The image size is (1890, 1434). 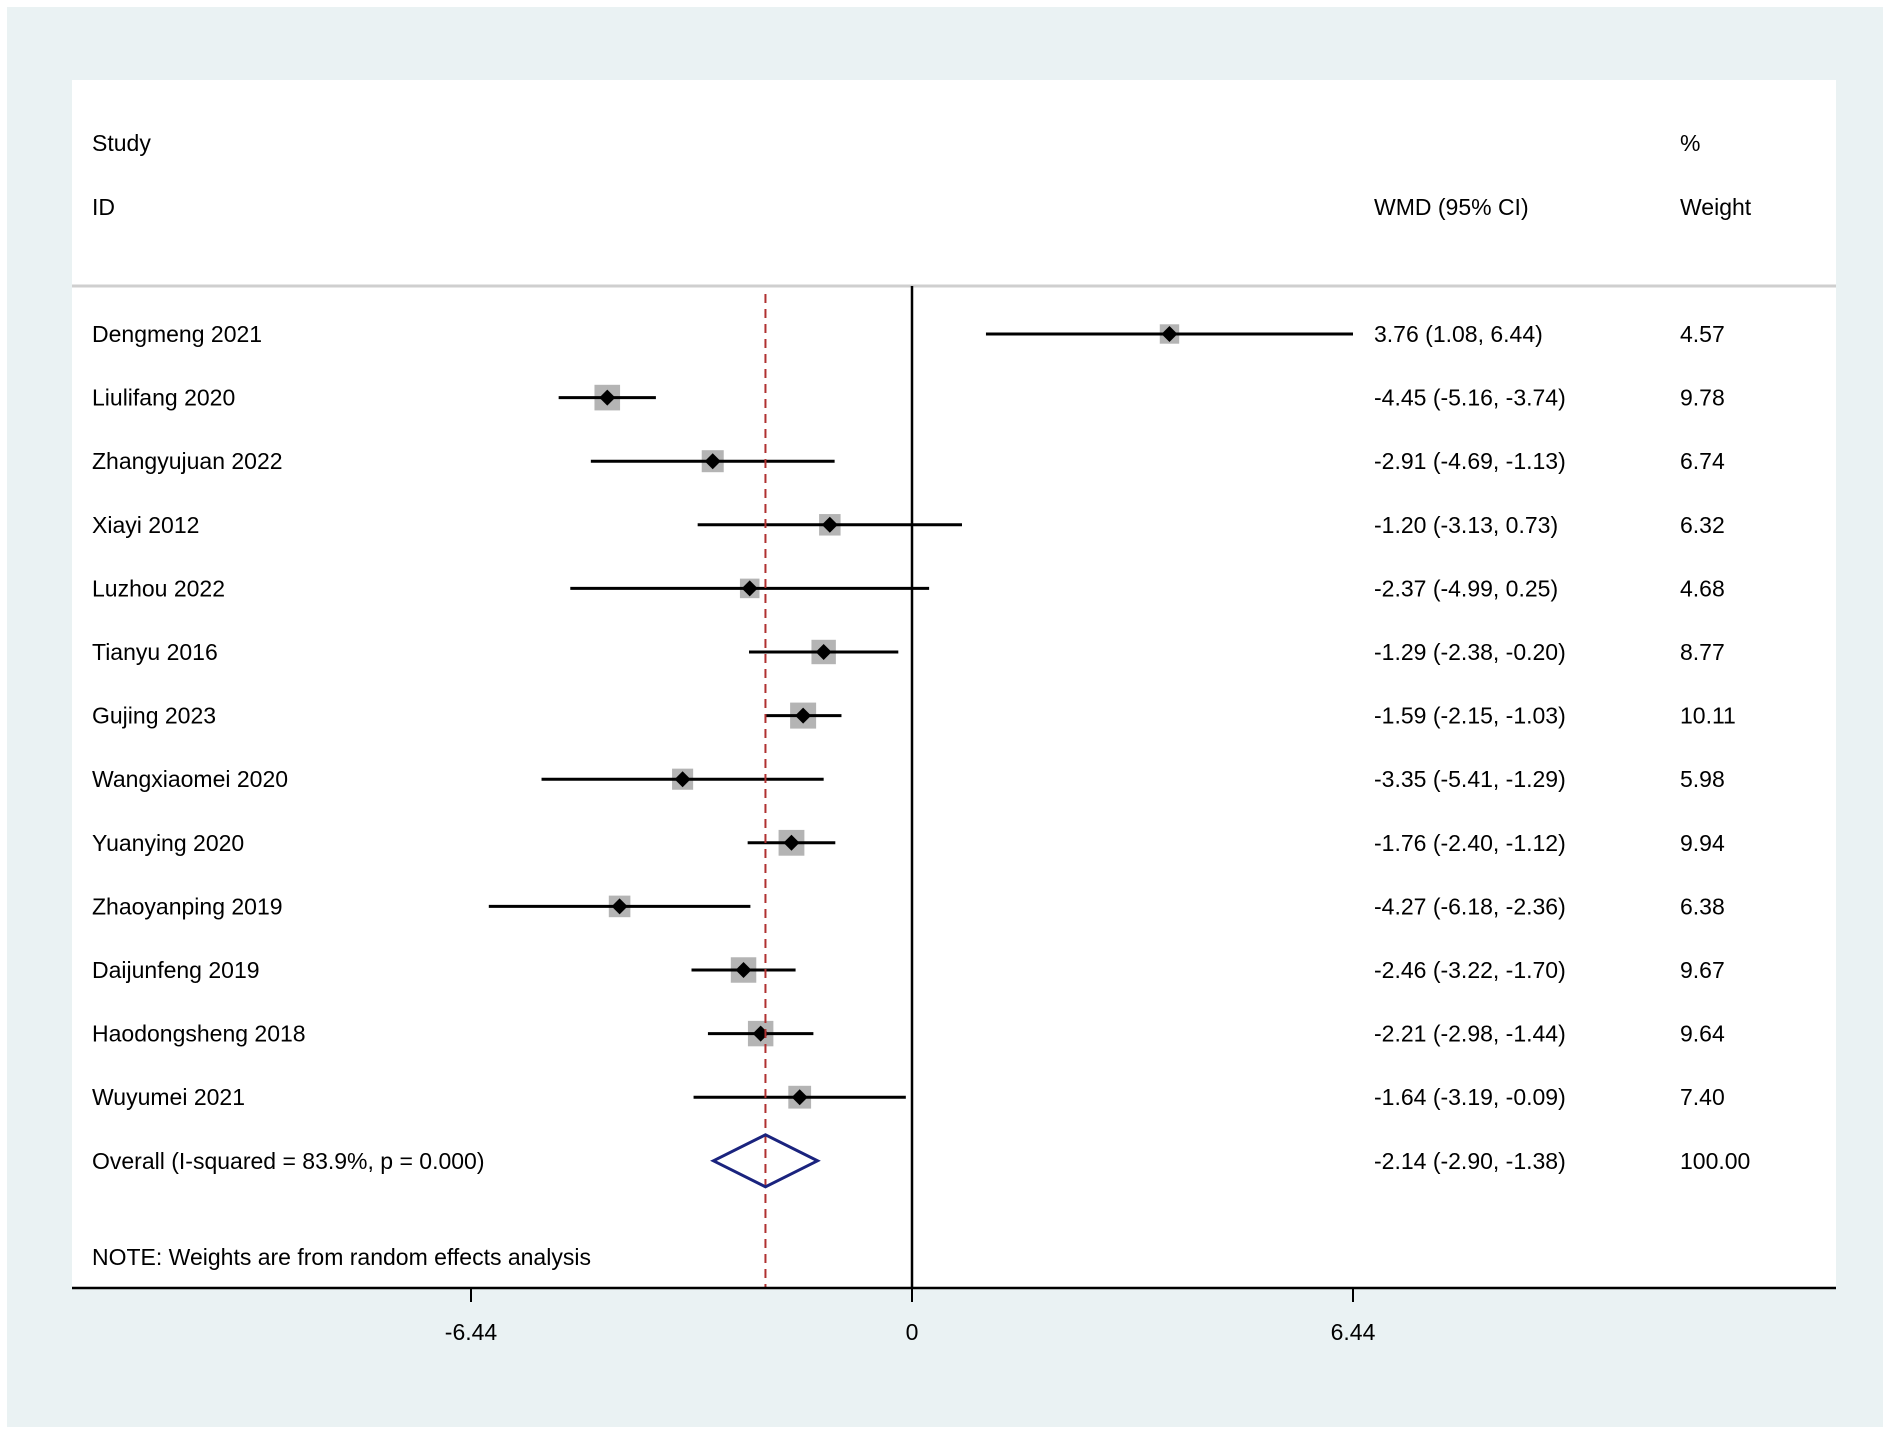 What do you see at coordinates (1702, 398) in the screenshot?
I see `study-weight-text: 9.78` at bounding box center [1702, 398].